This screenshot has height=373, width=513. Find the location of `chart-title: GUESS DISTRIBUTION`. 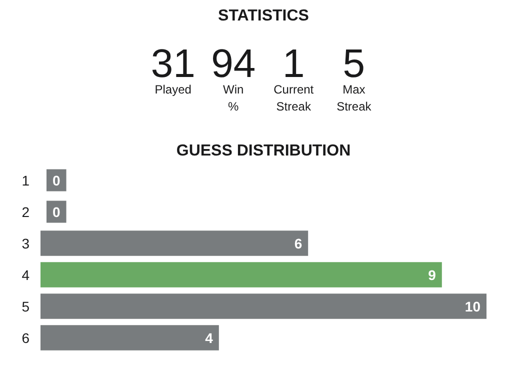

chart-title: GUESS DISTRIBUTION is located at coordinates (263, 151).